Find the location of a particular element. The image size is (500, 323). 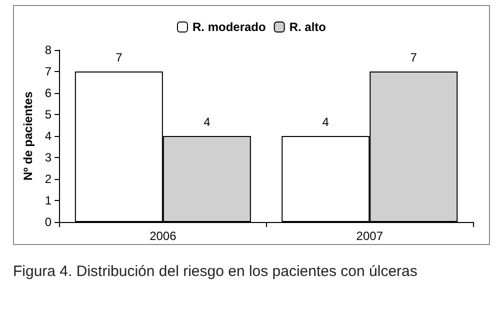

y-tick-label: 3 is located at coordinates (48, 157).